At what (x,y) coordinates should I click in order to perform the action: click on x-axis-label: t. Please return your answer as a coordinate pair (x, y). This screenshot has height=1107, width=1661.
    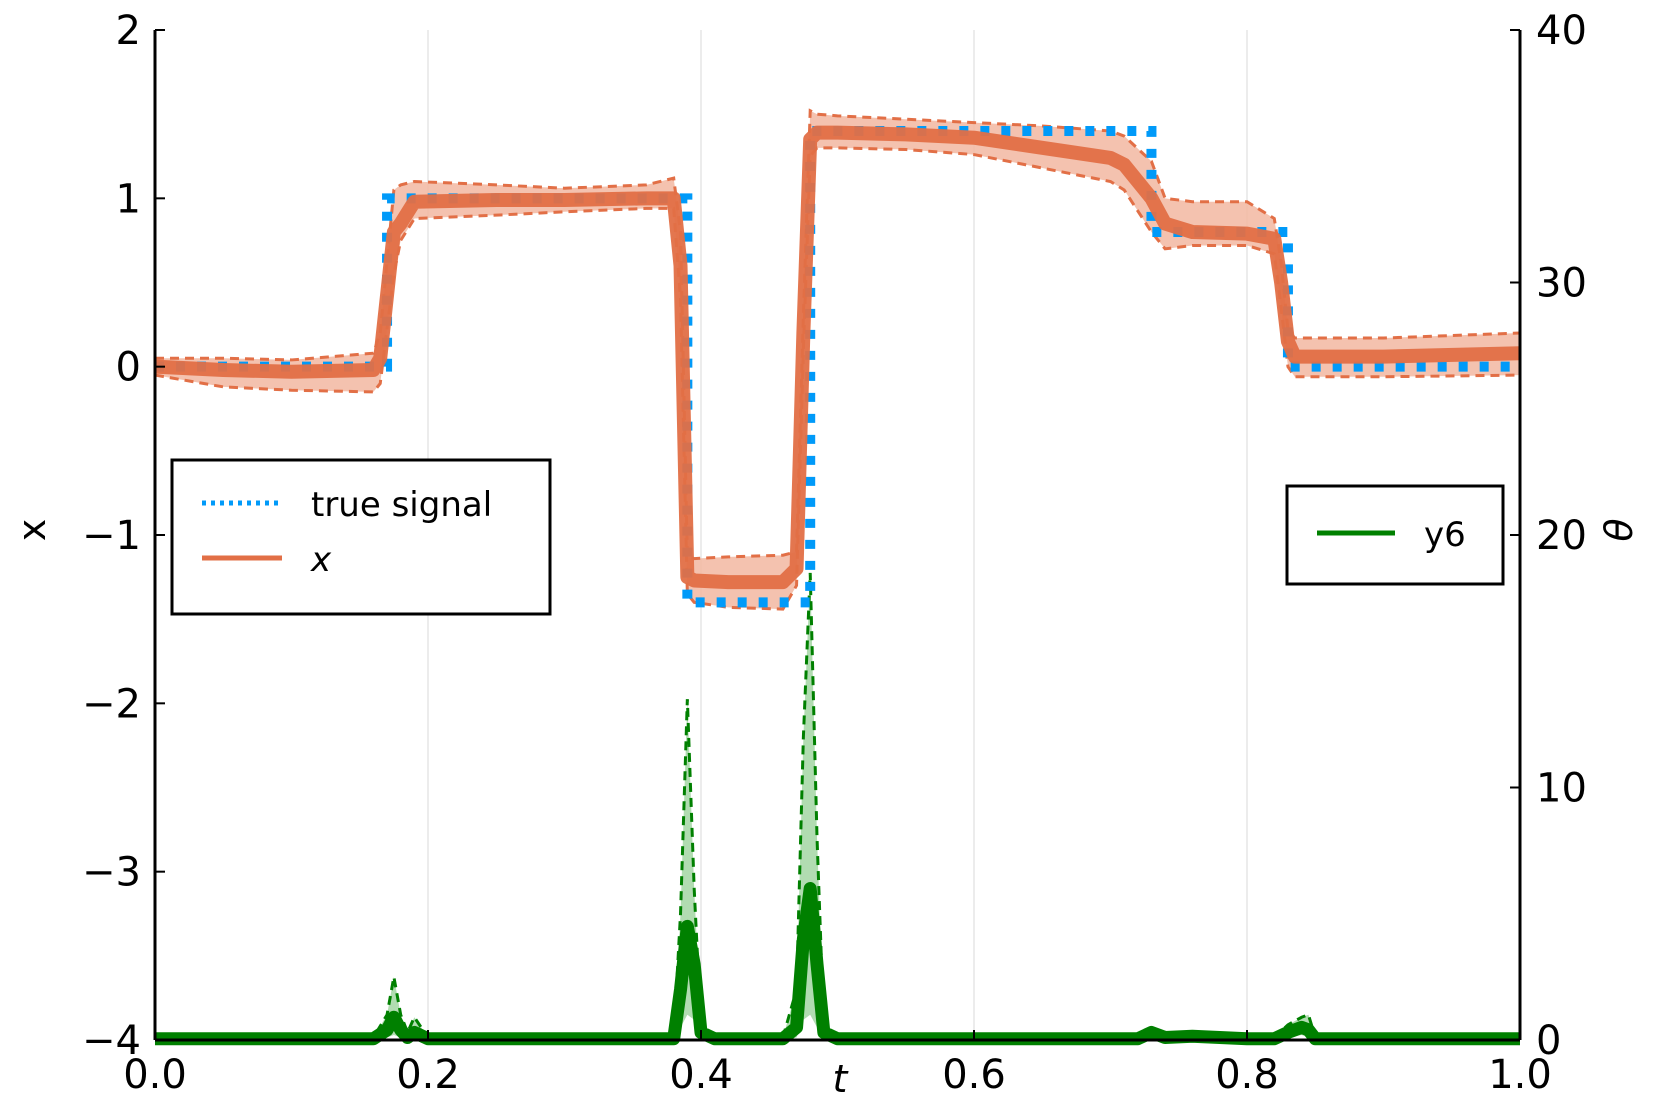
    Looking at the image, I should click on (841, 1079).